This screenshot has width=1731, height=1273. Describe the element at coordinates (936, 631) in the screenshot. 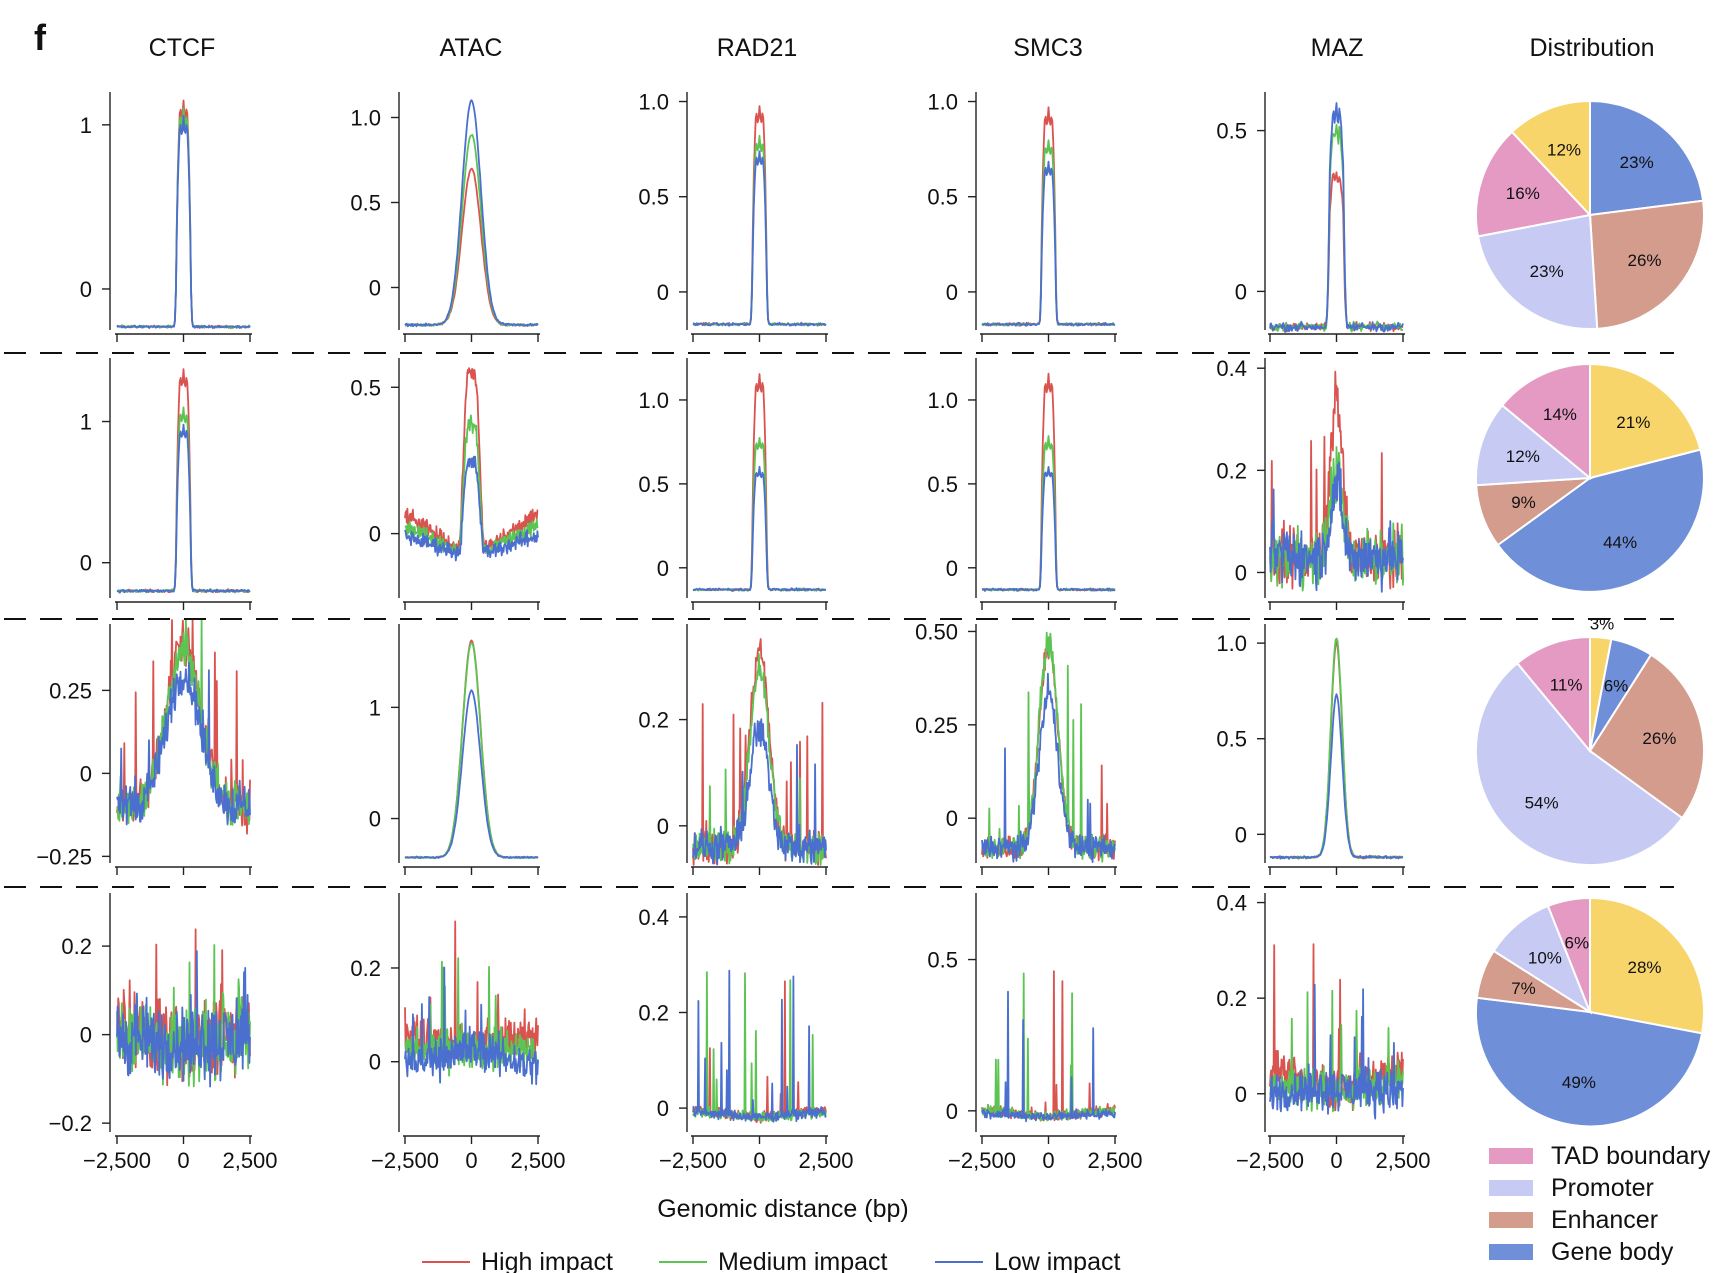

I see `y-tick-label: 0.50` at that location.